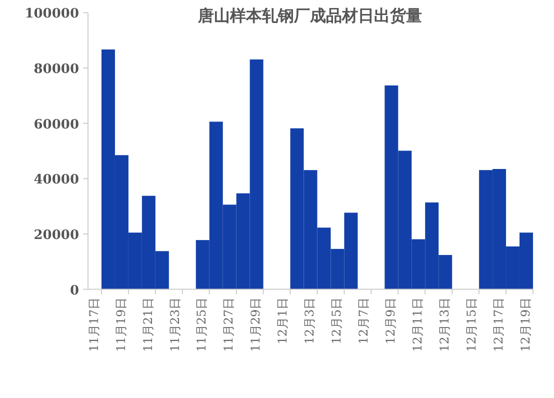 This screenshot has width=554, height=398. Describe the element at coordinates (201, 324) in the screenshot. I see `x-tick-label: 11月25日` at that location.